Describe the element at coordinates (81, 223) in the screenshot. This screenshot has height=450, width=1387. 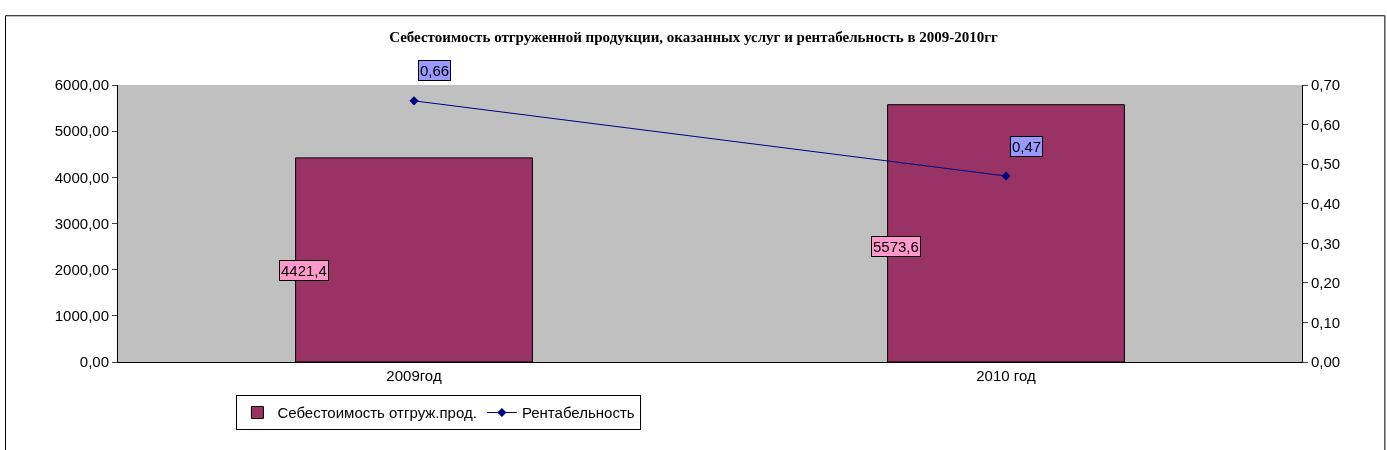
I see `y-tick-label: 3000,00` at that location.